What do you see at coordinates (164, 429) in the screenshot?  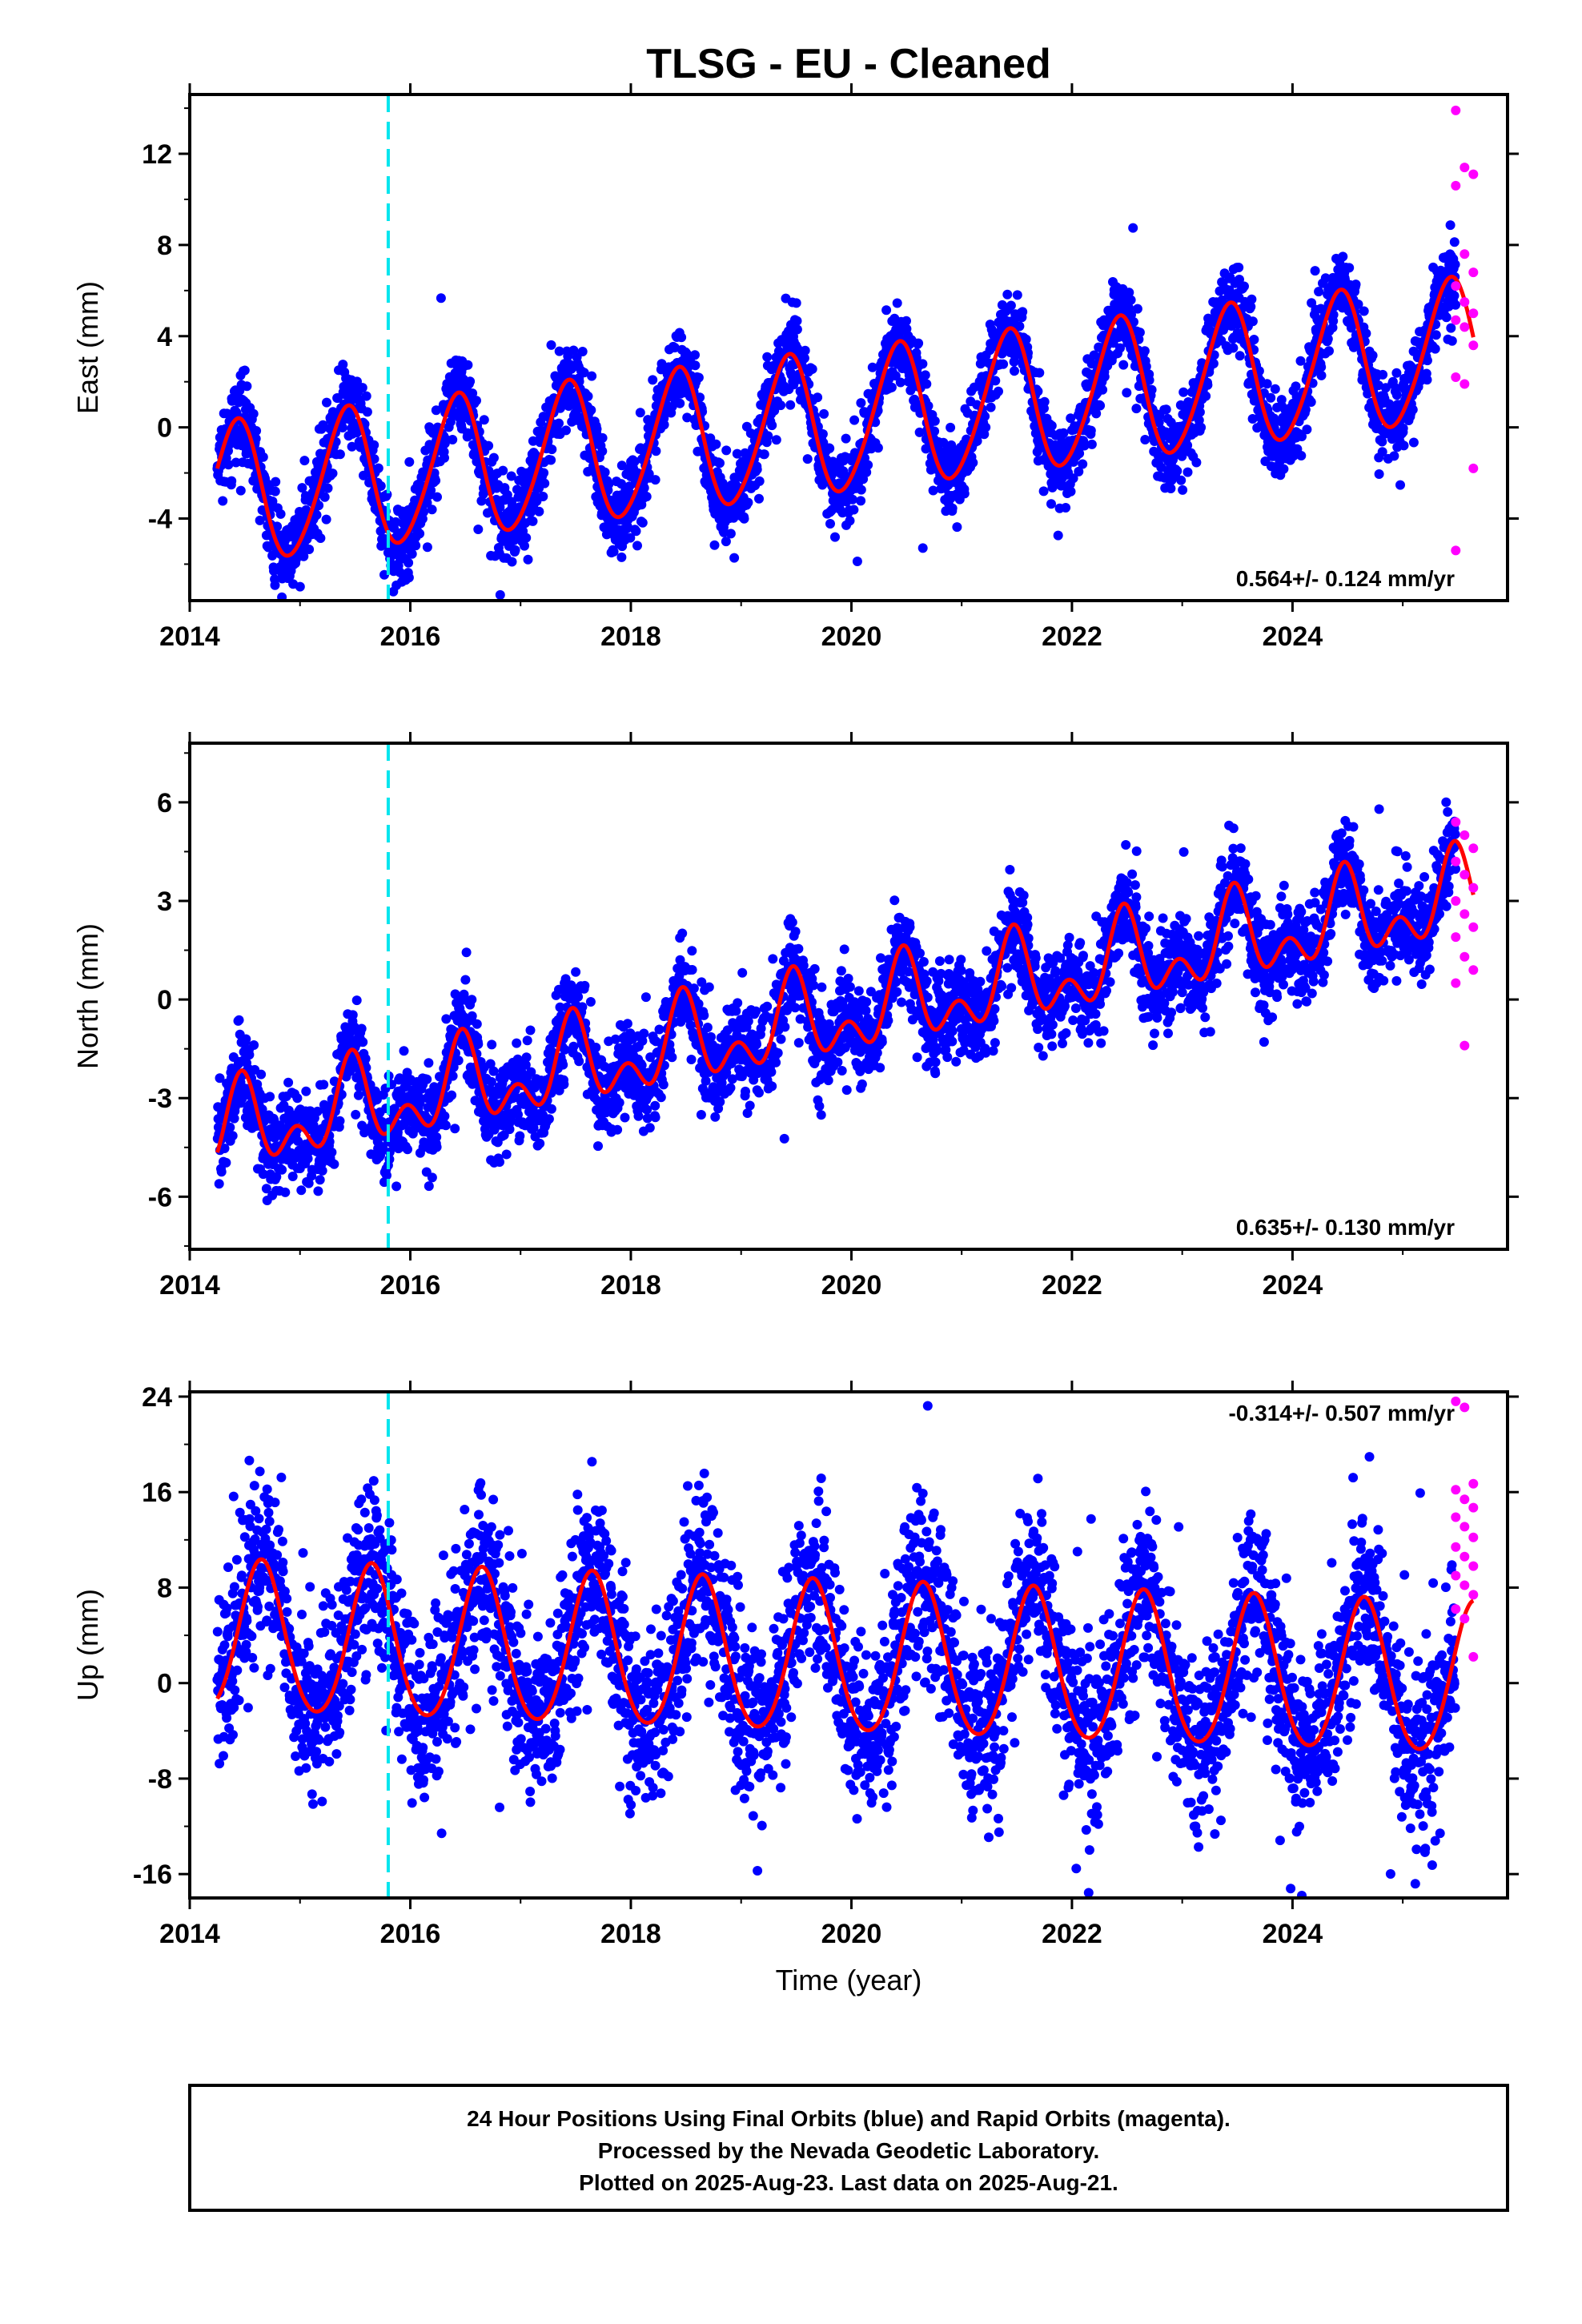 I see `y-tick-label: 0` at bounding box center [164, 429].